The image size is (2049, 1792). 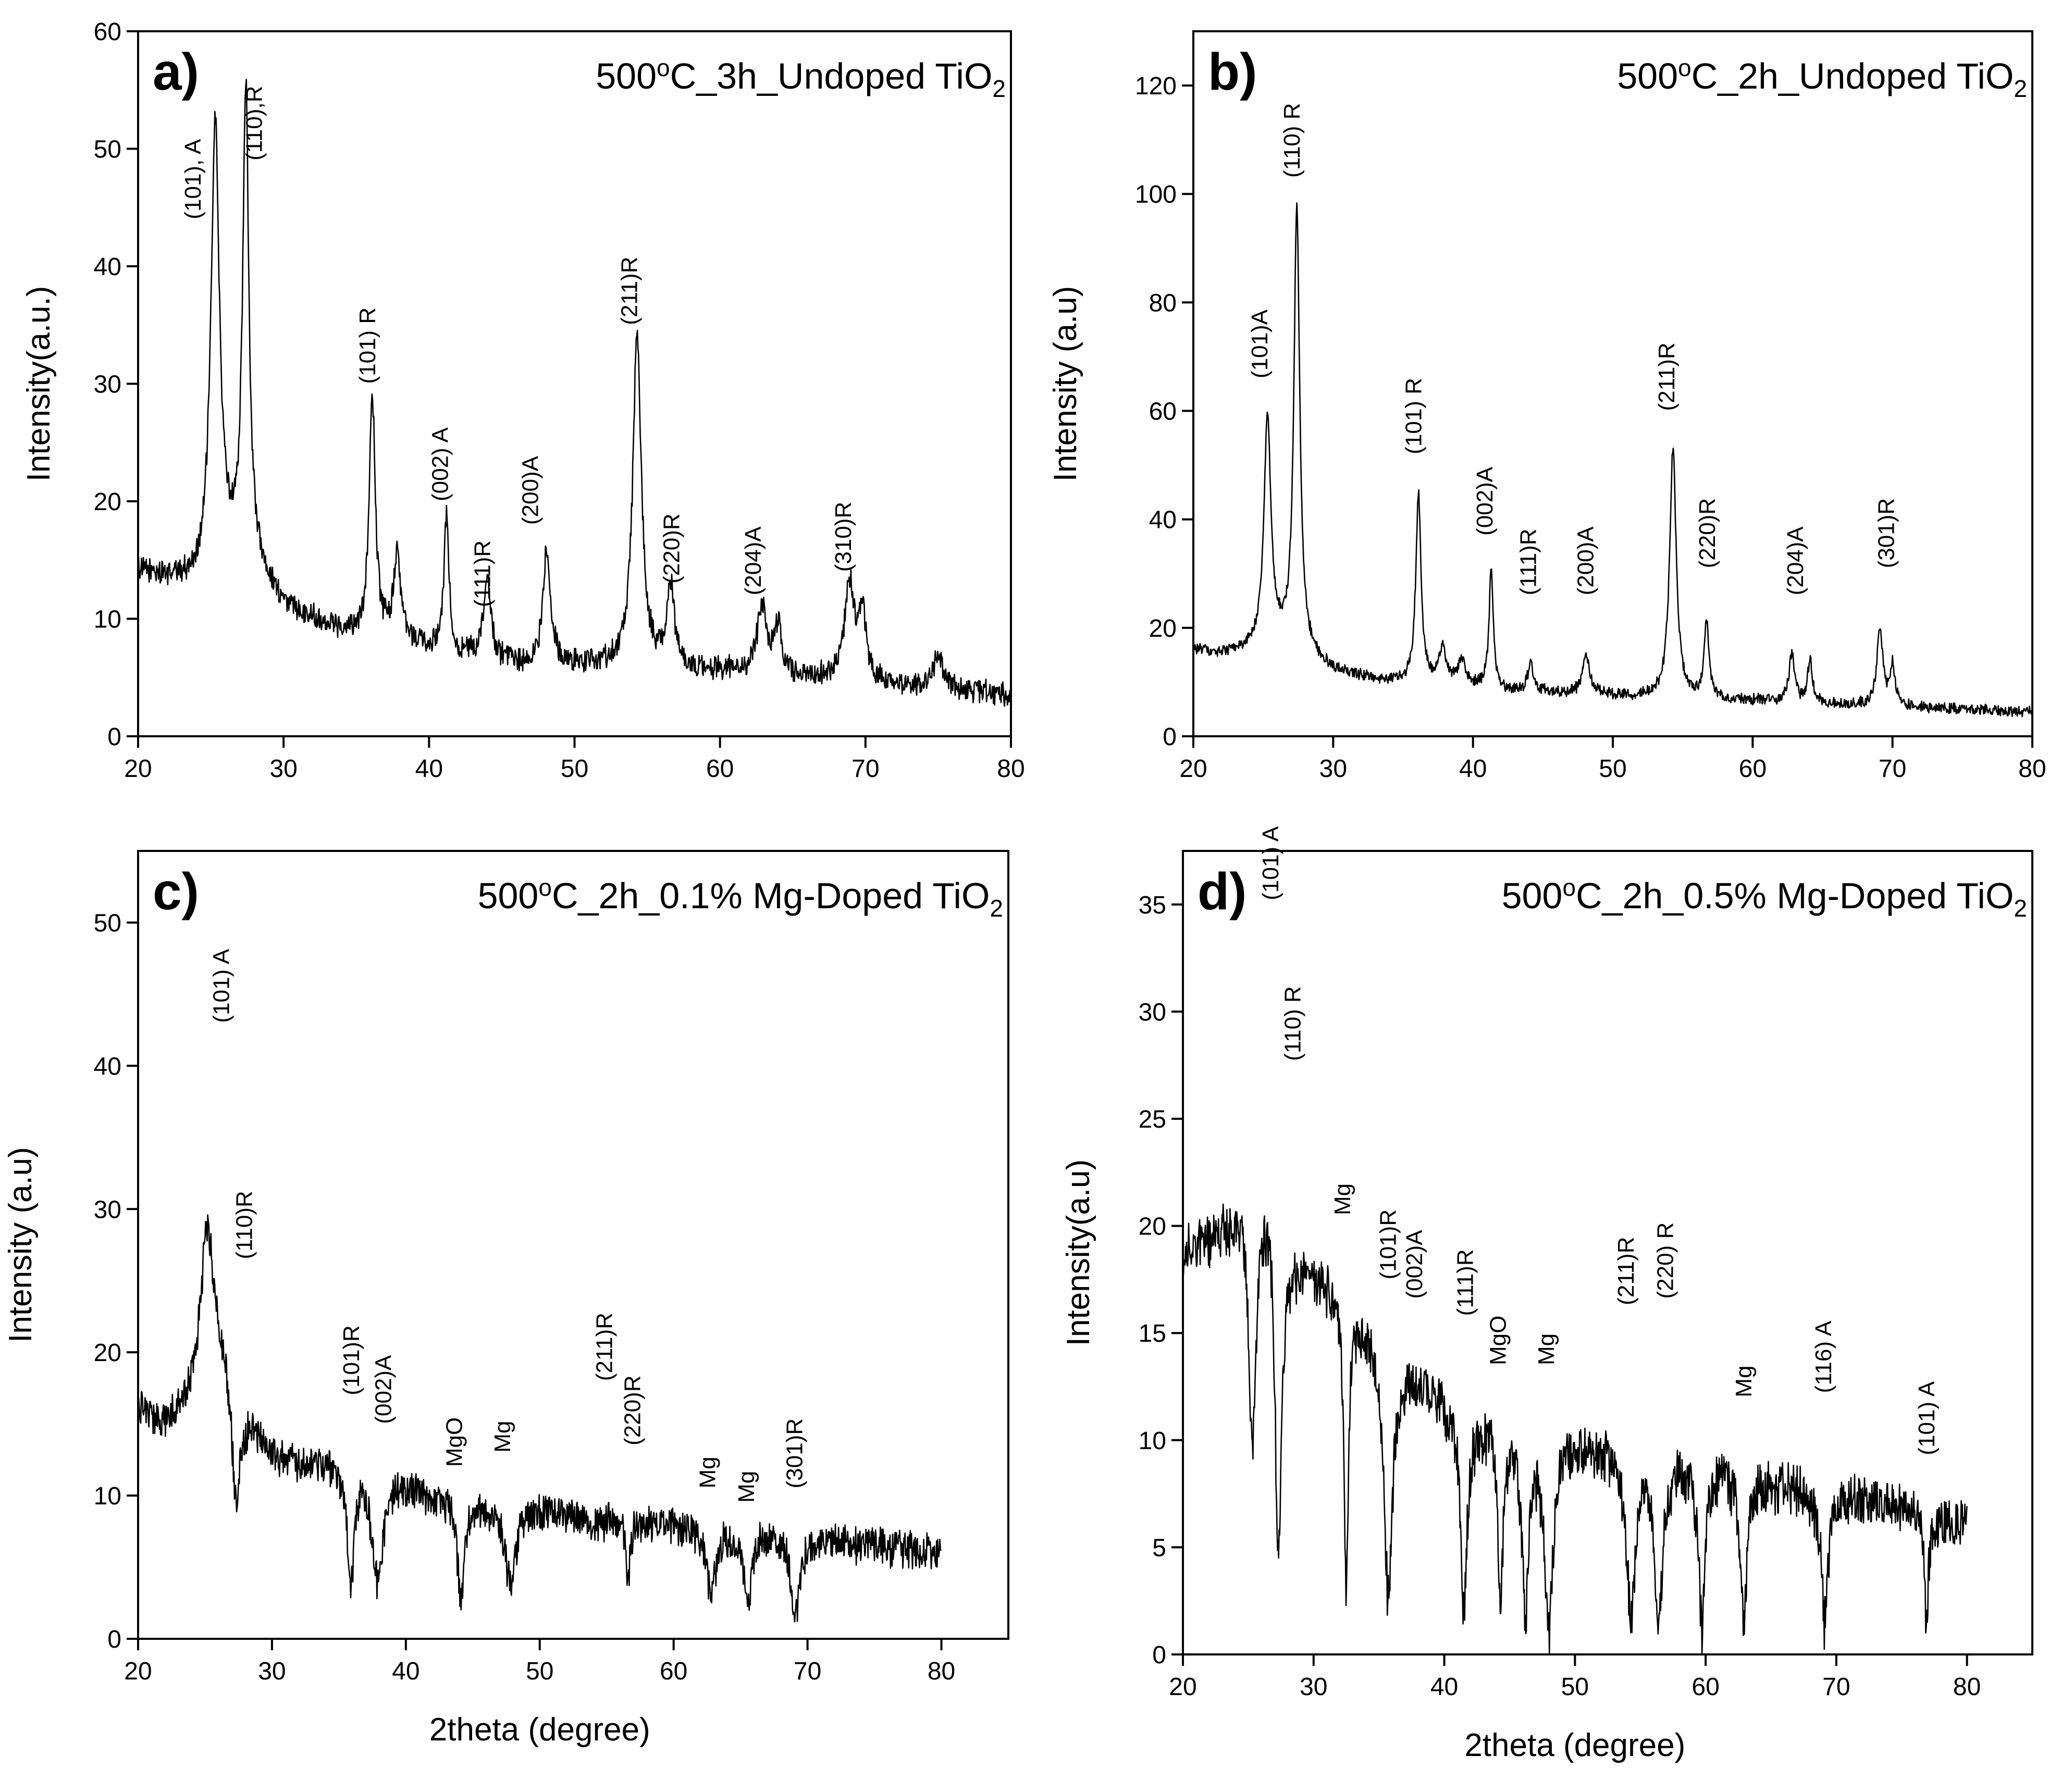 What do you see at coordinates (1667, 376) in the screenshot?
I see `peak-annotation: (211)R` at bounding box center [1667, 376].